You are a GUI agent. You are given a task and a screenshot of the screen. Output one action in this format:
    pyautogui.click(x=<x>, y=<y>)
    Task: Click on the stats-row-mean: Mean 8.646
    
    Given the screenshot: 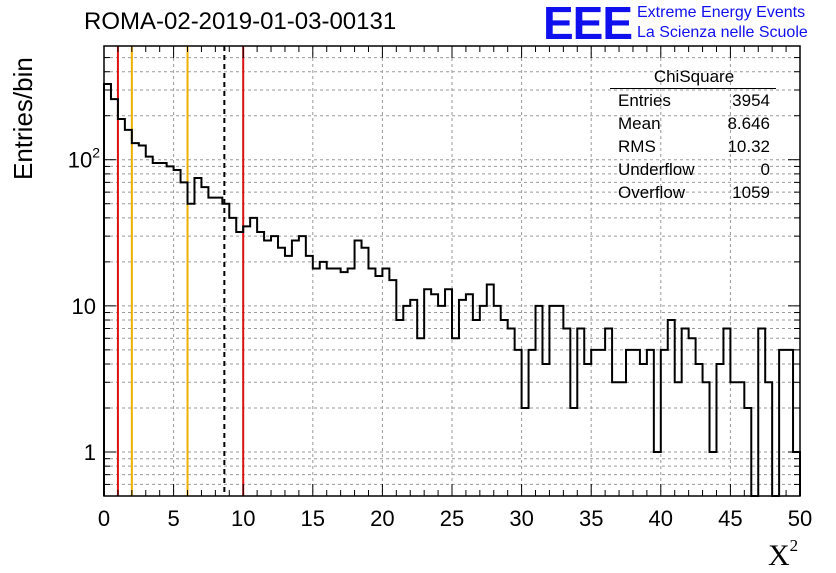 What is the action you would take?
    pyautogui.click(x=694, y=123)
    